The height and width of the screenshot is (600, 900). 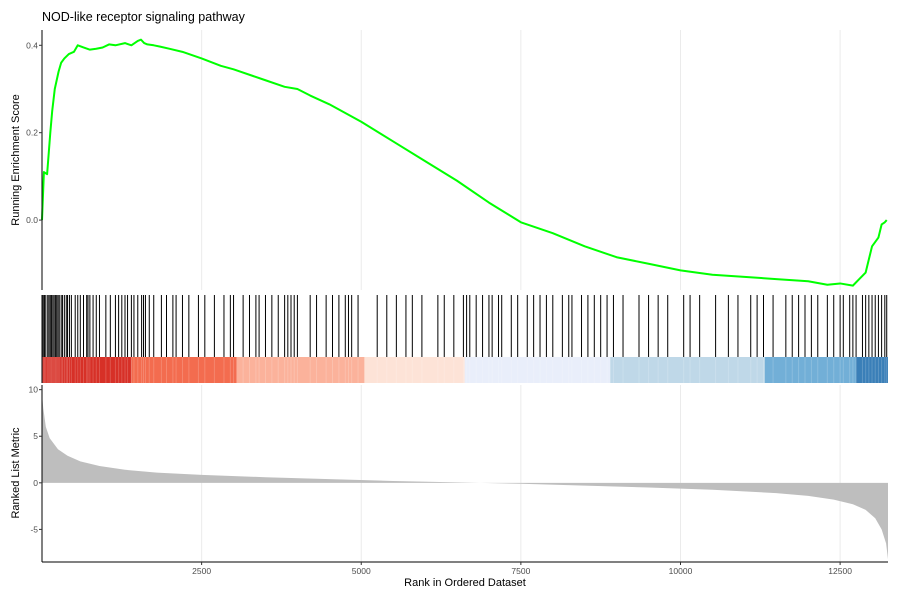 I want to click on metric-y-tick-label: 0, so click(x=35, y=483).